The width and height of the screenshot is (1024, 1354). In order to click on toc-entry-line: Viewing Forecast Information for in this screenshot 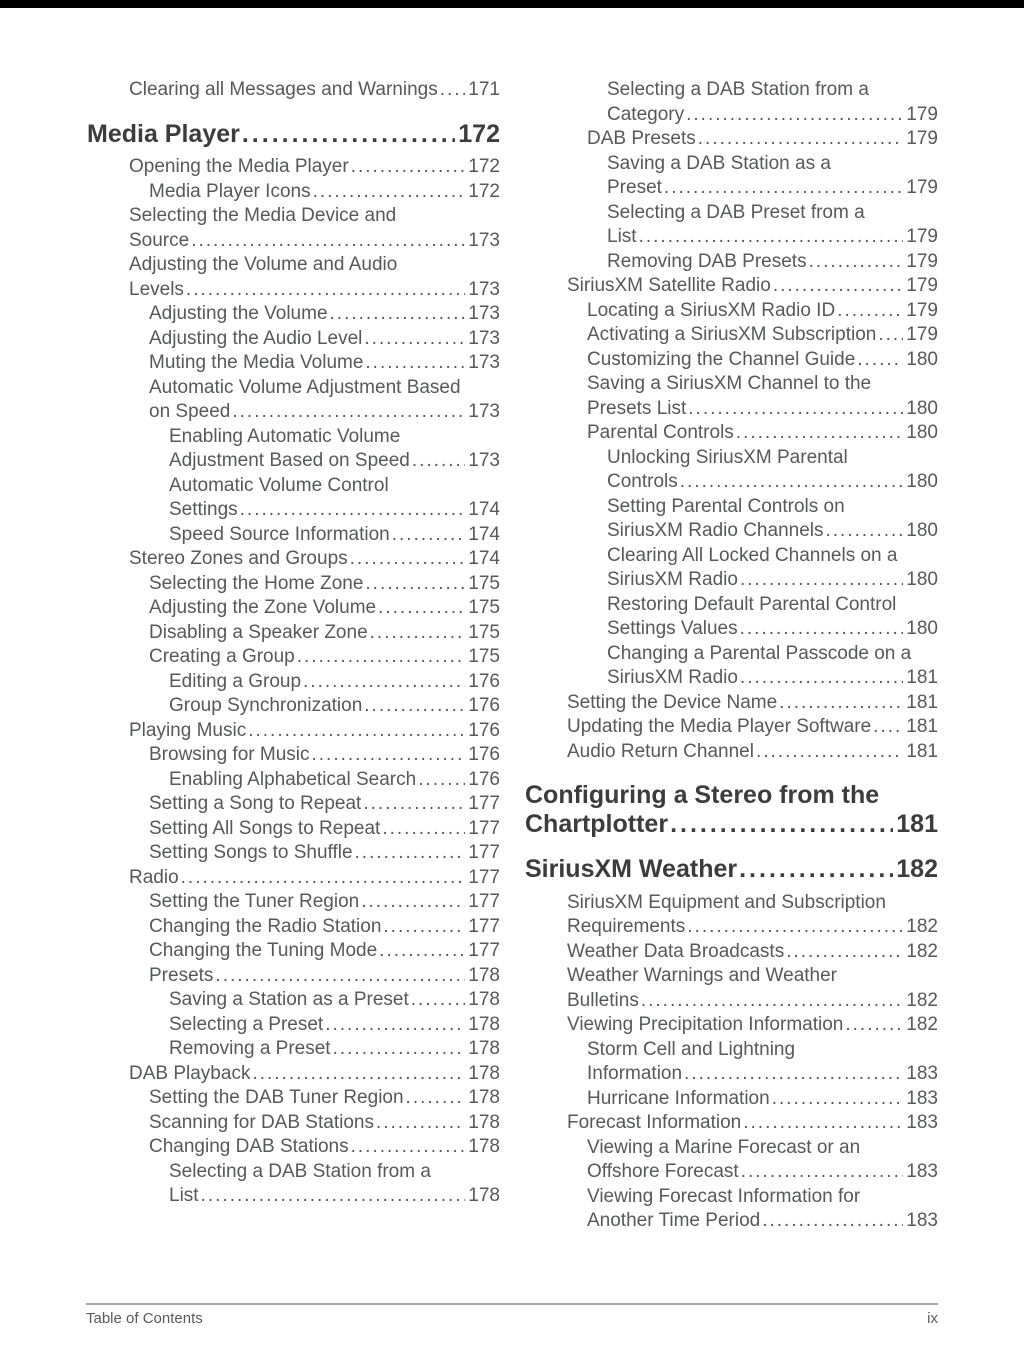, I will do `click(762, 1197)`.